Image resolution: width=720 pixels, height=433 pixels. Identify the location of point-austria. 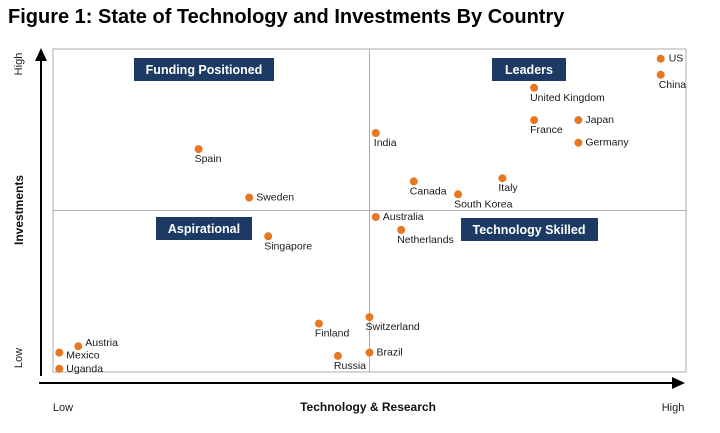
(78, 346).